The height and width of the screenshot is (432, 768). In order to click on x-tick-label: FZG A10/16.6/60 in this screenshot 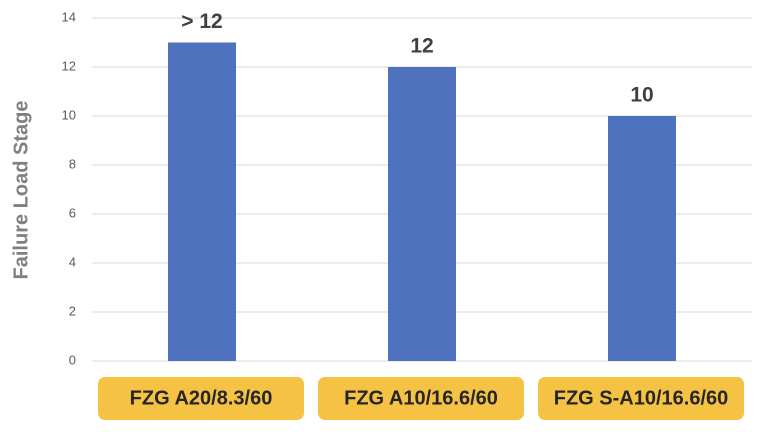, I will do `click(421, 398)`.